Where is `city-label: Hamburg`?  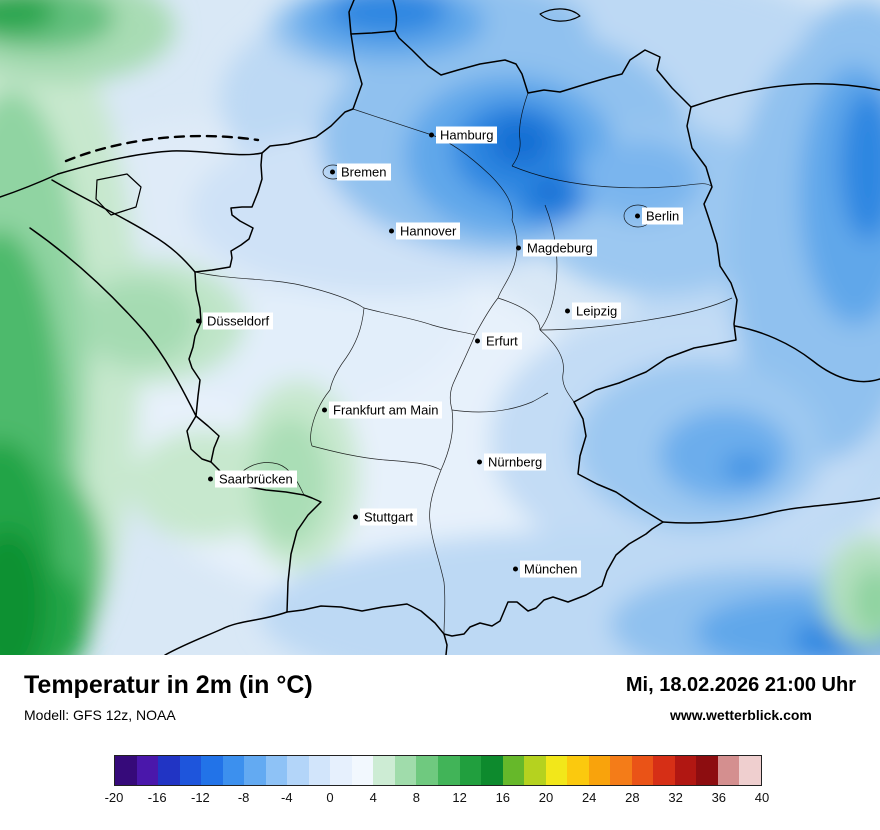
city-label: Hamburg is located at coordinates (467, 135).